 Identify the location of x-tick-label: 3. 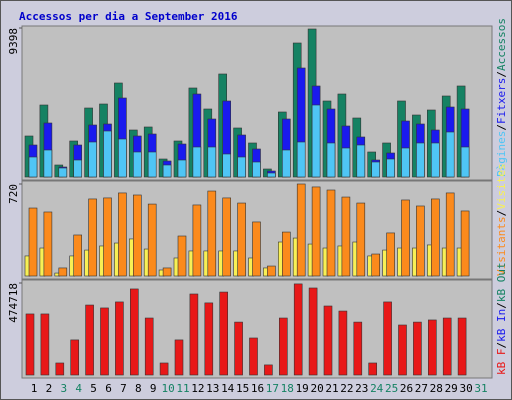
(63, 388).